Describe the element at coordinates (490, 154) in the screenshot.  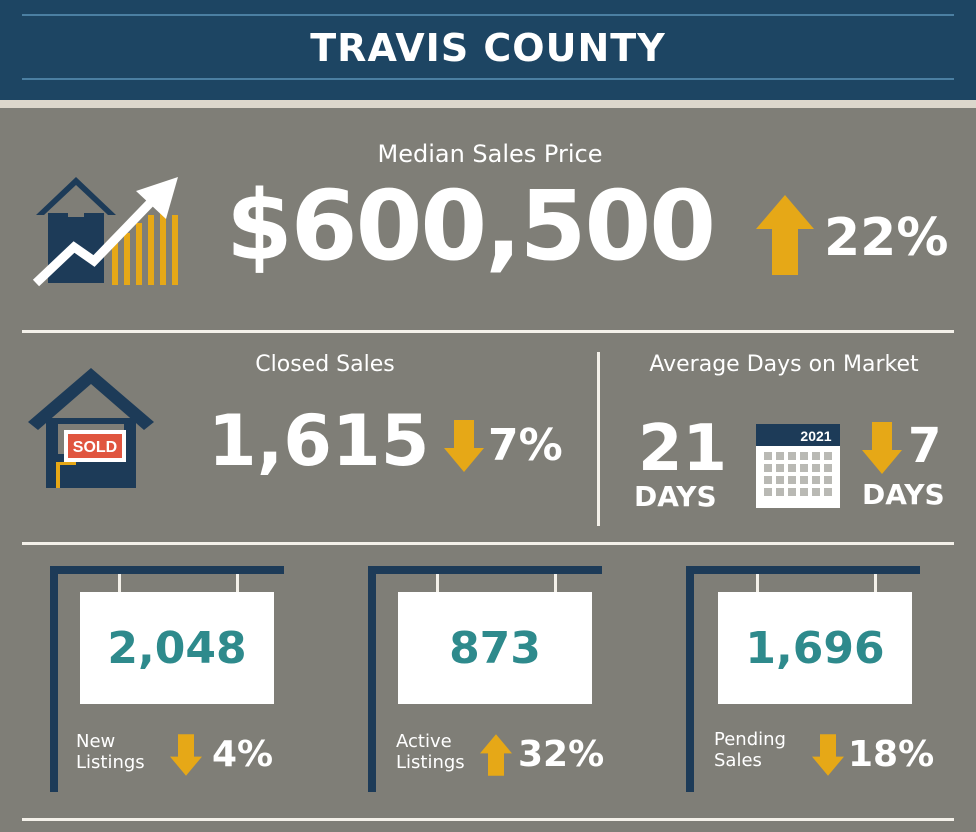
I see `median-sales-price-label: Median Sales Price` at that location.